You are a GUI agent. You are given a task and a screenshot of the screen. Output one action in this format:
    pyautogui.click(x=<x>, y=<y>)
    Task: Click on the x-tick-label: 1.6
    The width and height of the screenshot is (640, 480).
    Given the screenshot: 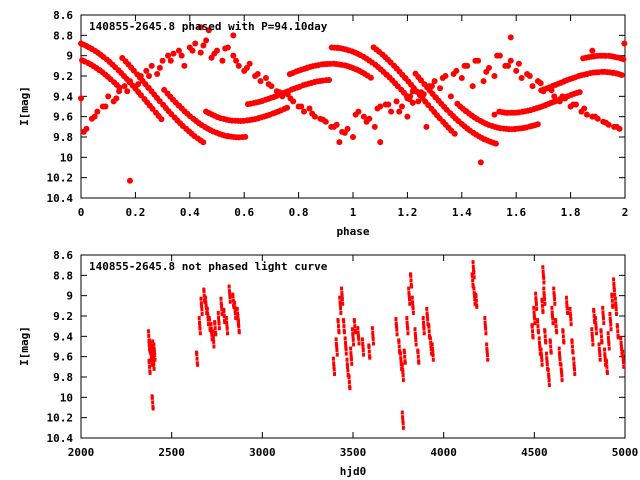 What is the action you would take?
    pyautogui.click(x=516, y=212)
    